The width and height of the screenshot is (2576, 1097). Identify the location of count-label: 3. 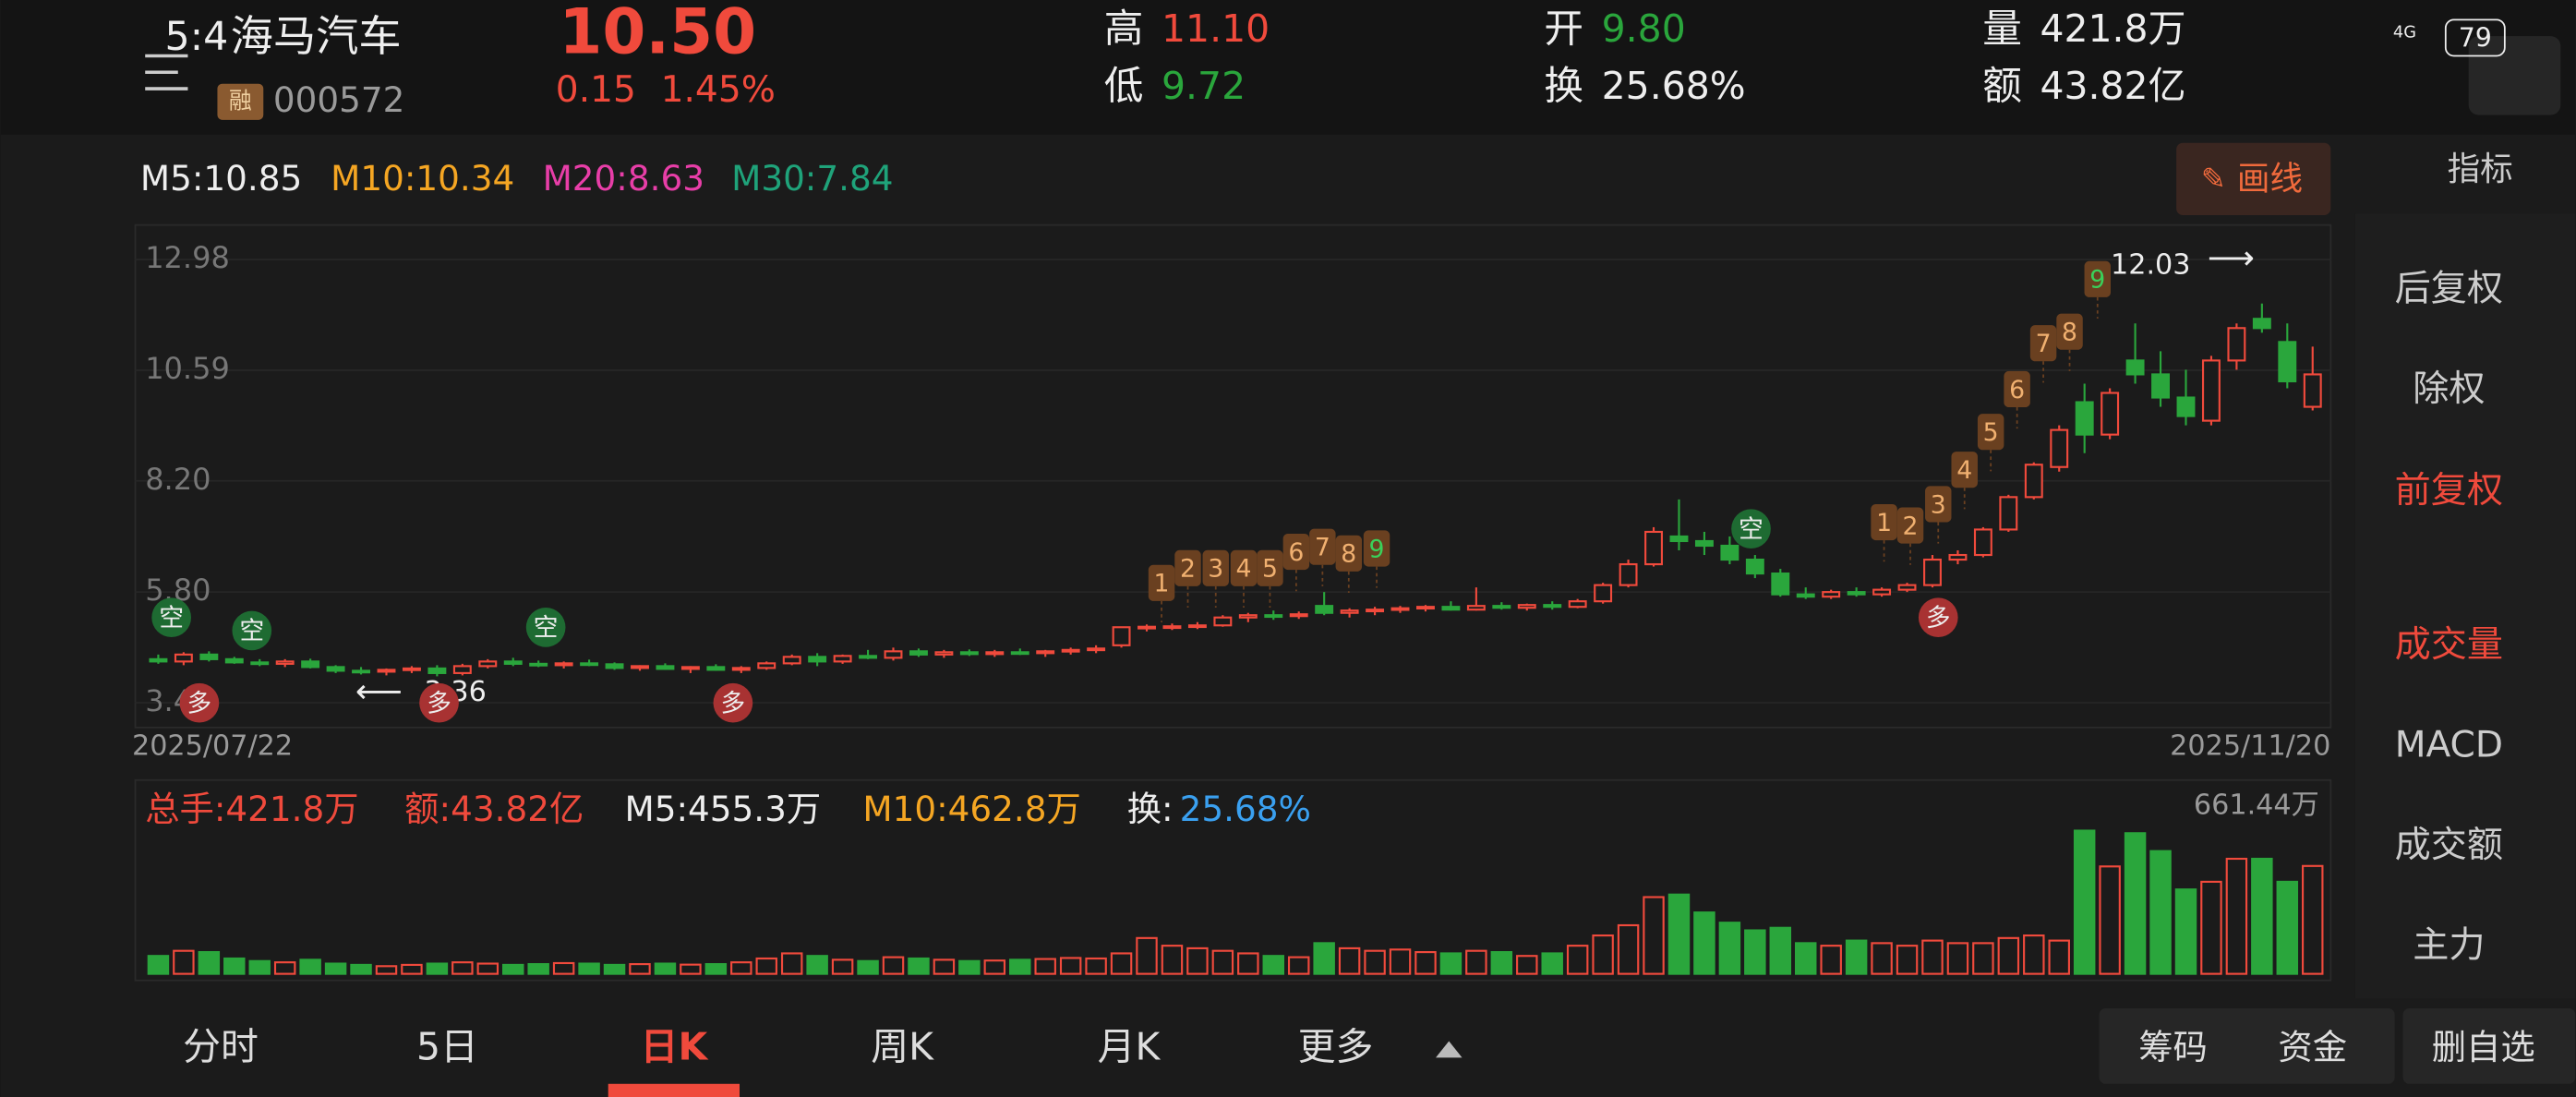
(1938, 505).